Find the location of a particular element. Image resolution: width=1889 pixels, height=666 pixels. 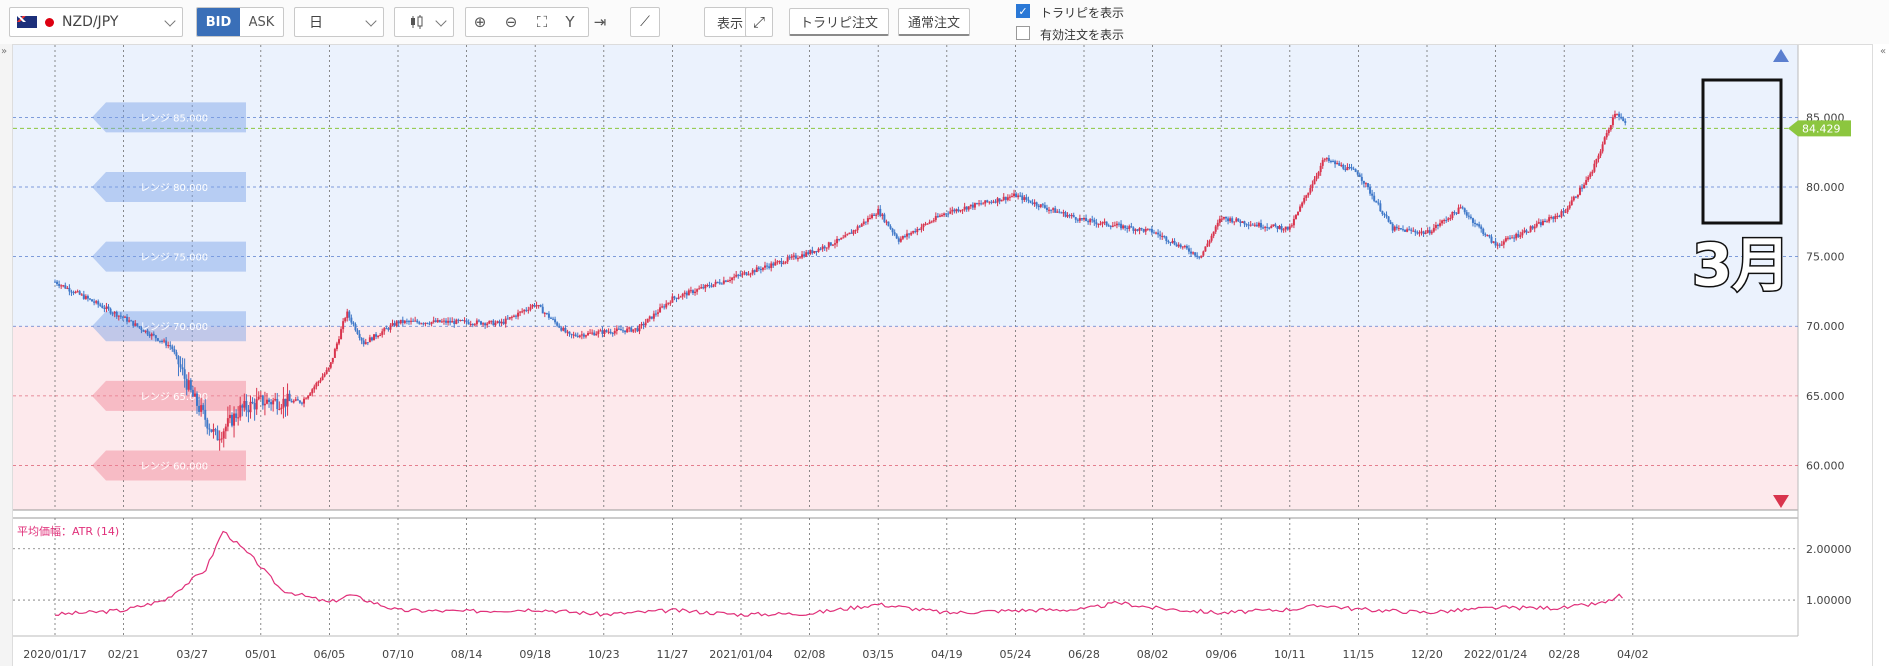

trap-order-button: トラリピ注文 is located at coordinates (839, 22).